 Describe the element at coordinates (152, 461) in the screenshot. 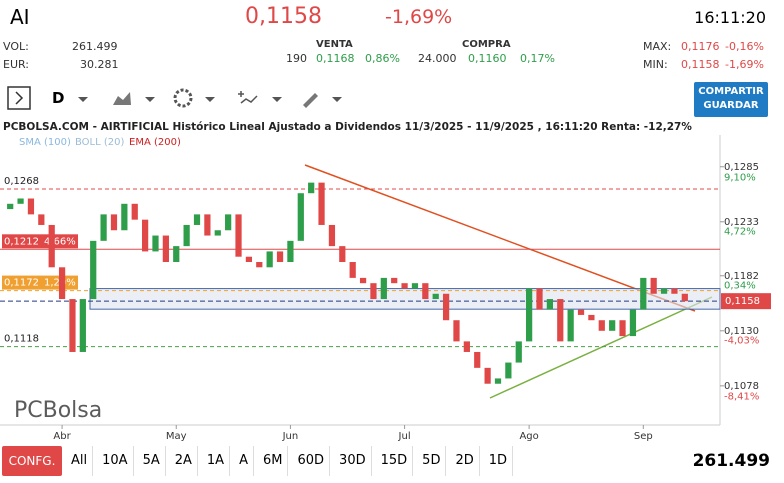

I see `range-button: 5A` at that location.